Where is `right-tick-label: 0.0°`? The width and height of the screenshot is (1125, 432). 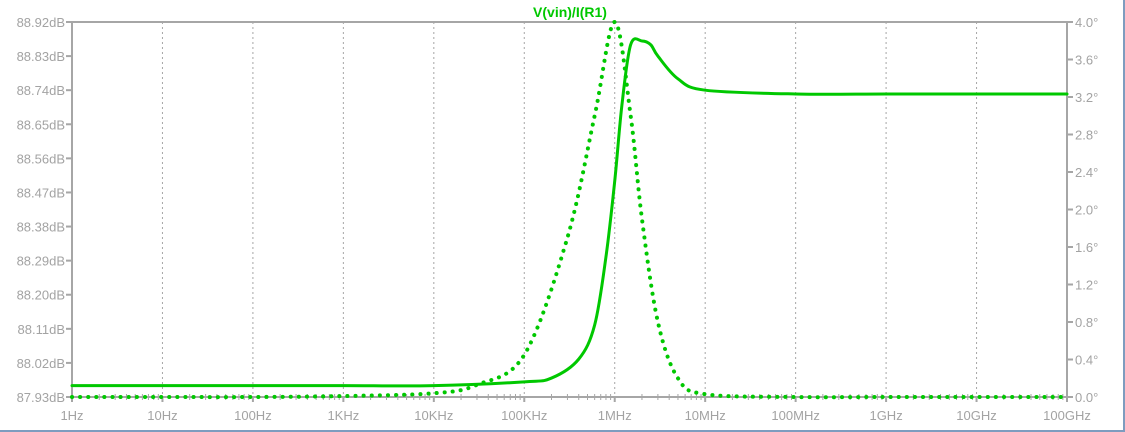
right-tick-label: 0.0° is located at coordinates (1086, 397).